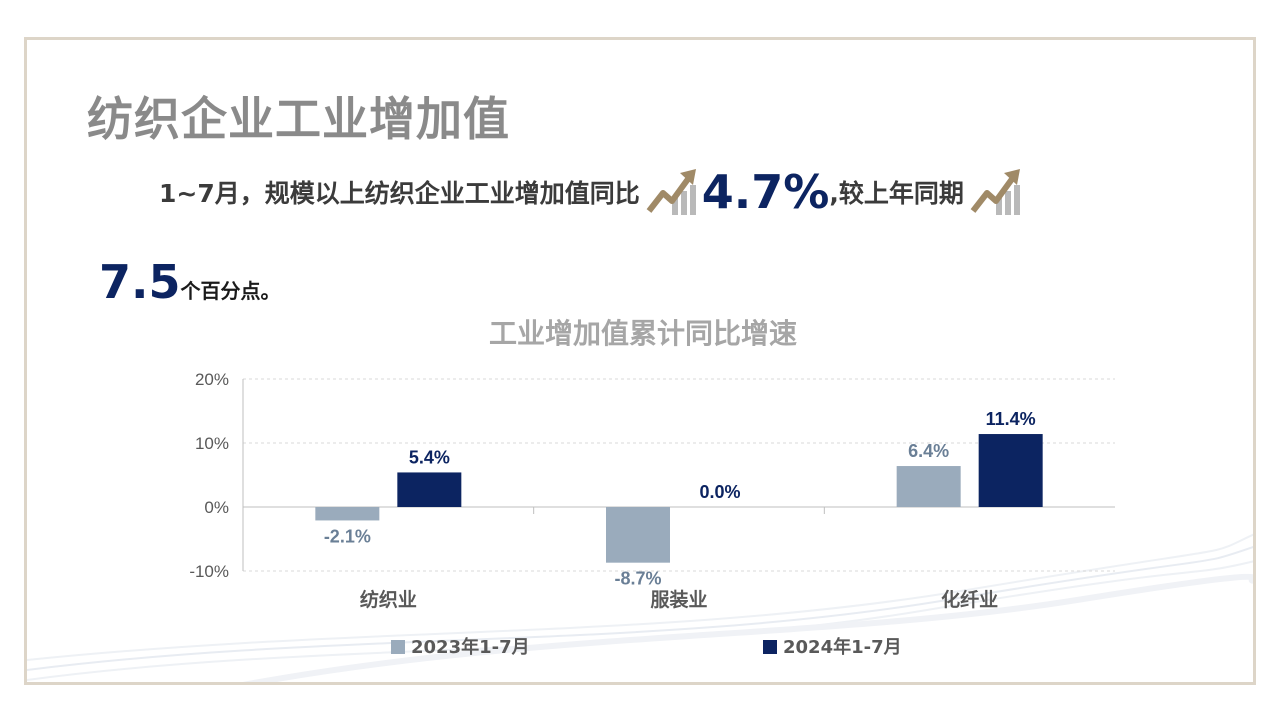  I want to click on summary-text-2: ,较上年同期, so click(896, 193).